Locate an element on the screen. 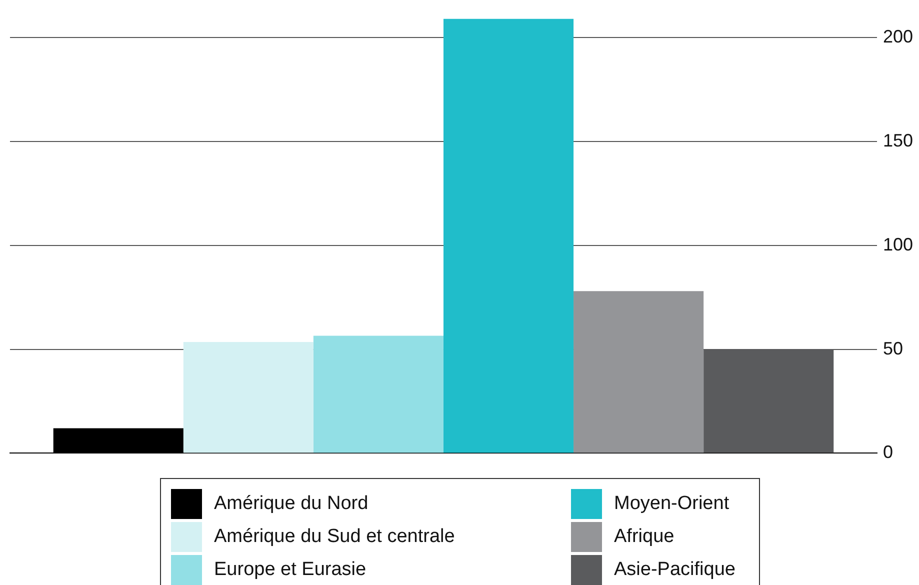  legend-label: Afrique is located at coordinates (644, 537).